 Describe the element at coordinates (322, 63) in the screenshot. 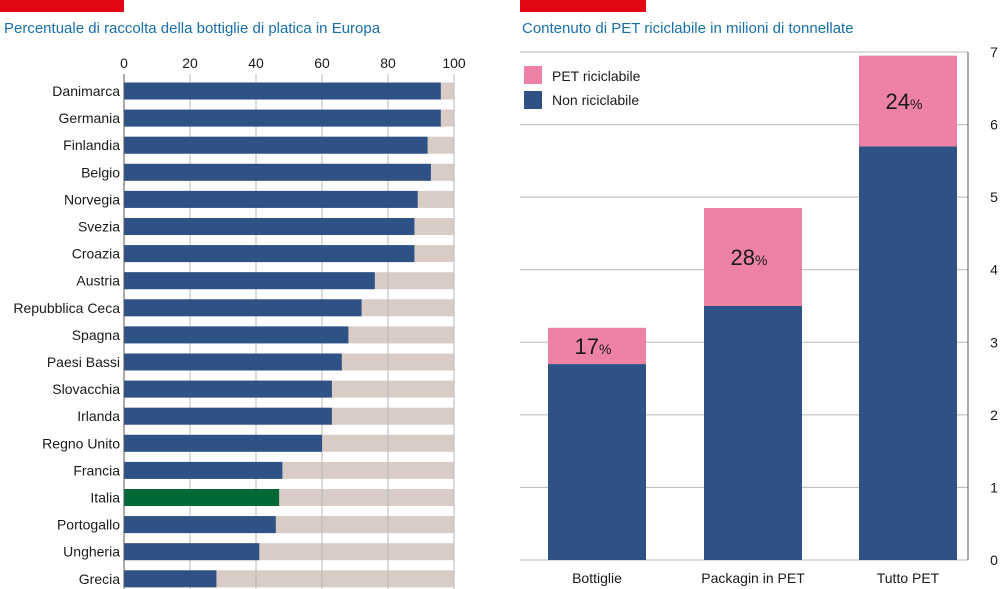

I see `x-tick-label: 60` at that location.